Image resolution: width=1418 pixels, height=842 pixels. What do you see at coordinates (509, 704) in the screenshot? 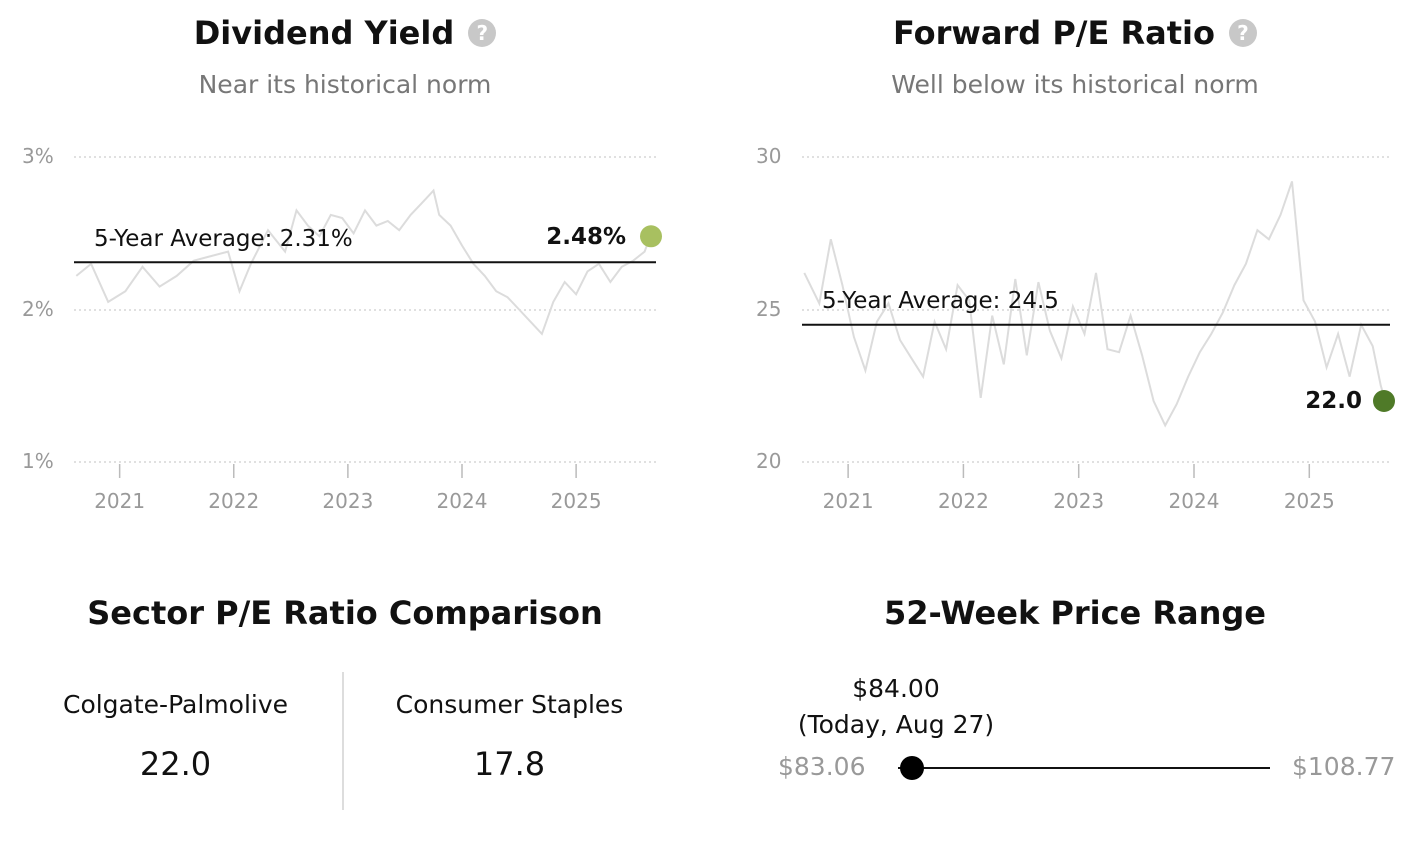
I see `sector-name: Consumer Staples` at bounding box center [509, 704].